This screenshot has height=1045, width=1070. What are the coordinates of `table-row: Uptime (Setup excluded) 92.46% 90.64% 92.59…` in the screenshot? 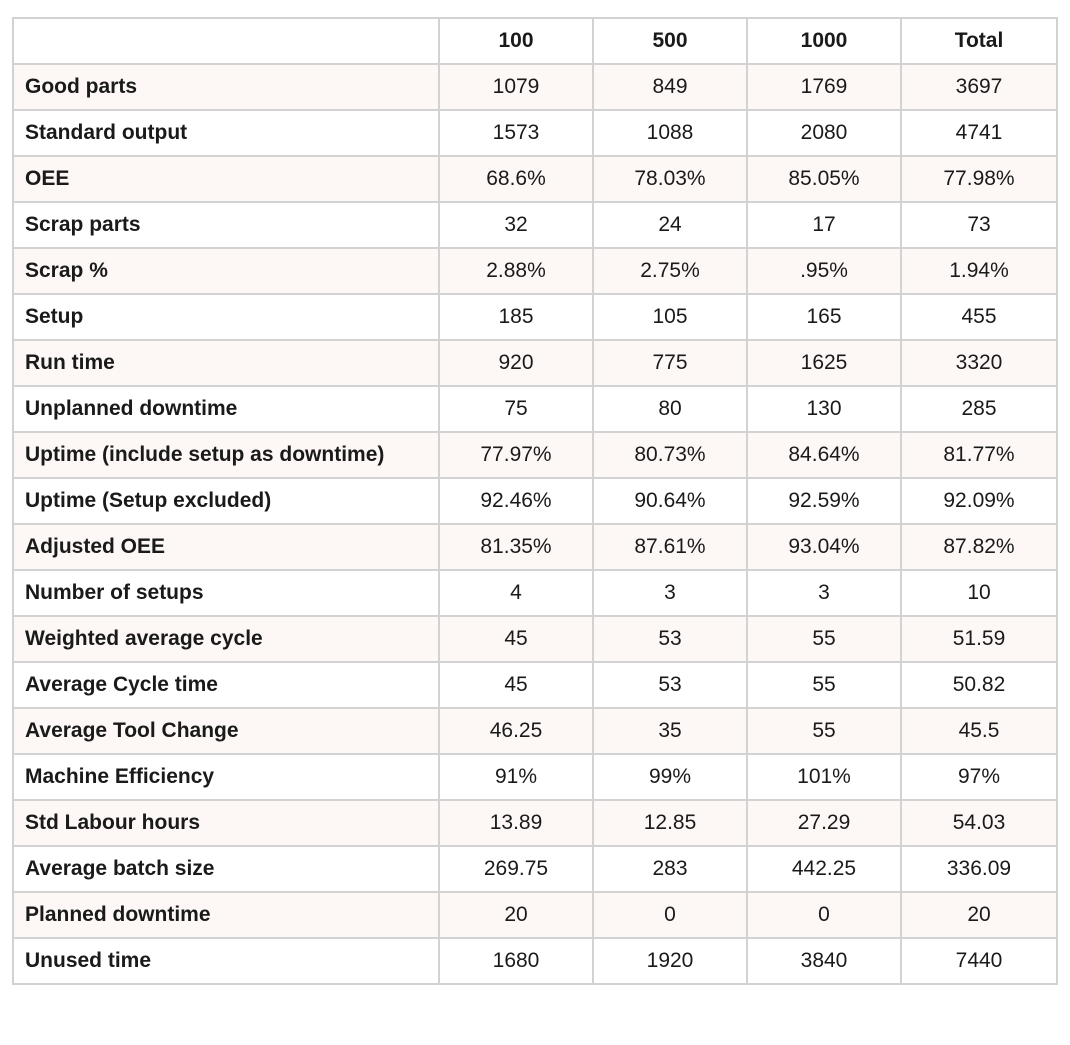 It's located at (535, 501).